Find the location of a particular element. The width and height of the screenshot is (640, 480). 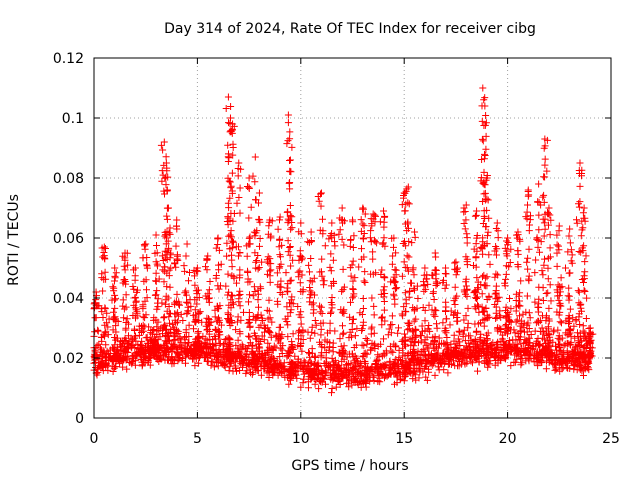

x-tick-label: 25 is located at coordinates (611, 439).